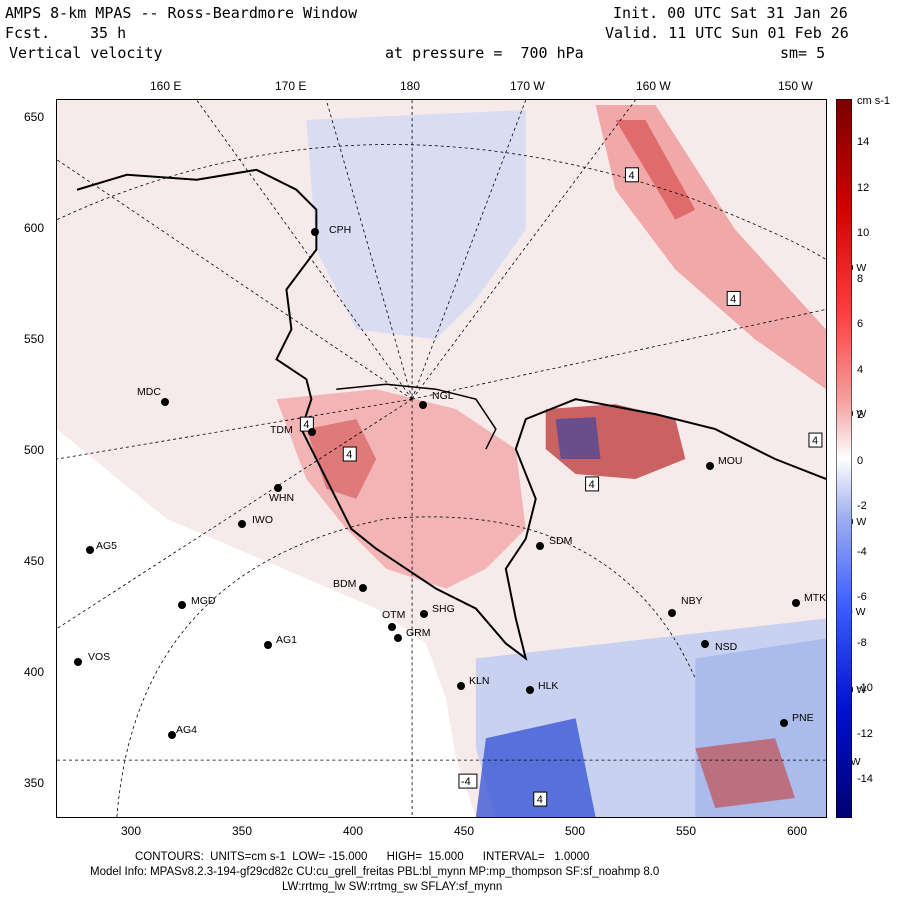 This screenshot has height=900, width=900. What do you see at coordinates (108, 33) in the screenshot?
I see `forecast-hour: 35 h` at bounding box center [108, 33].